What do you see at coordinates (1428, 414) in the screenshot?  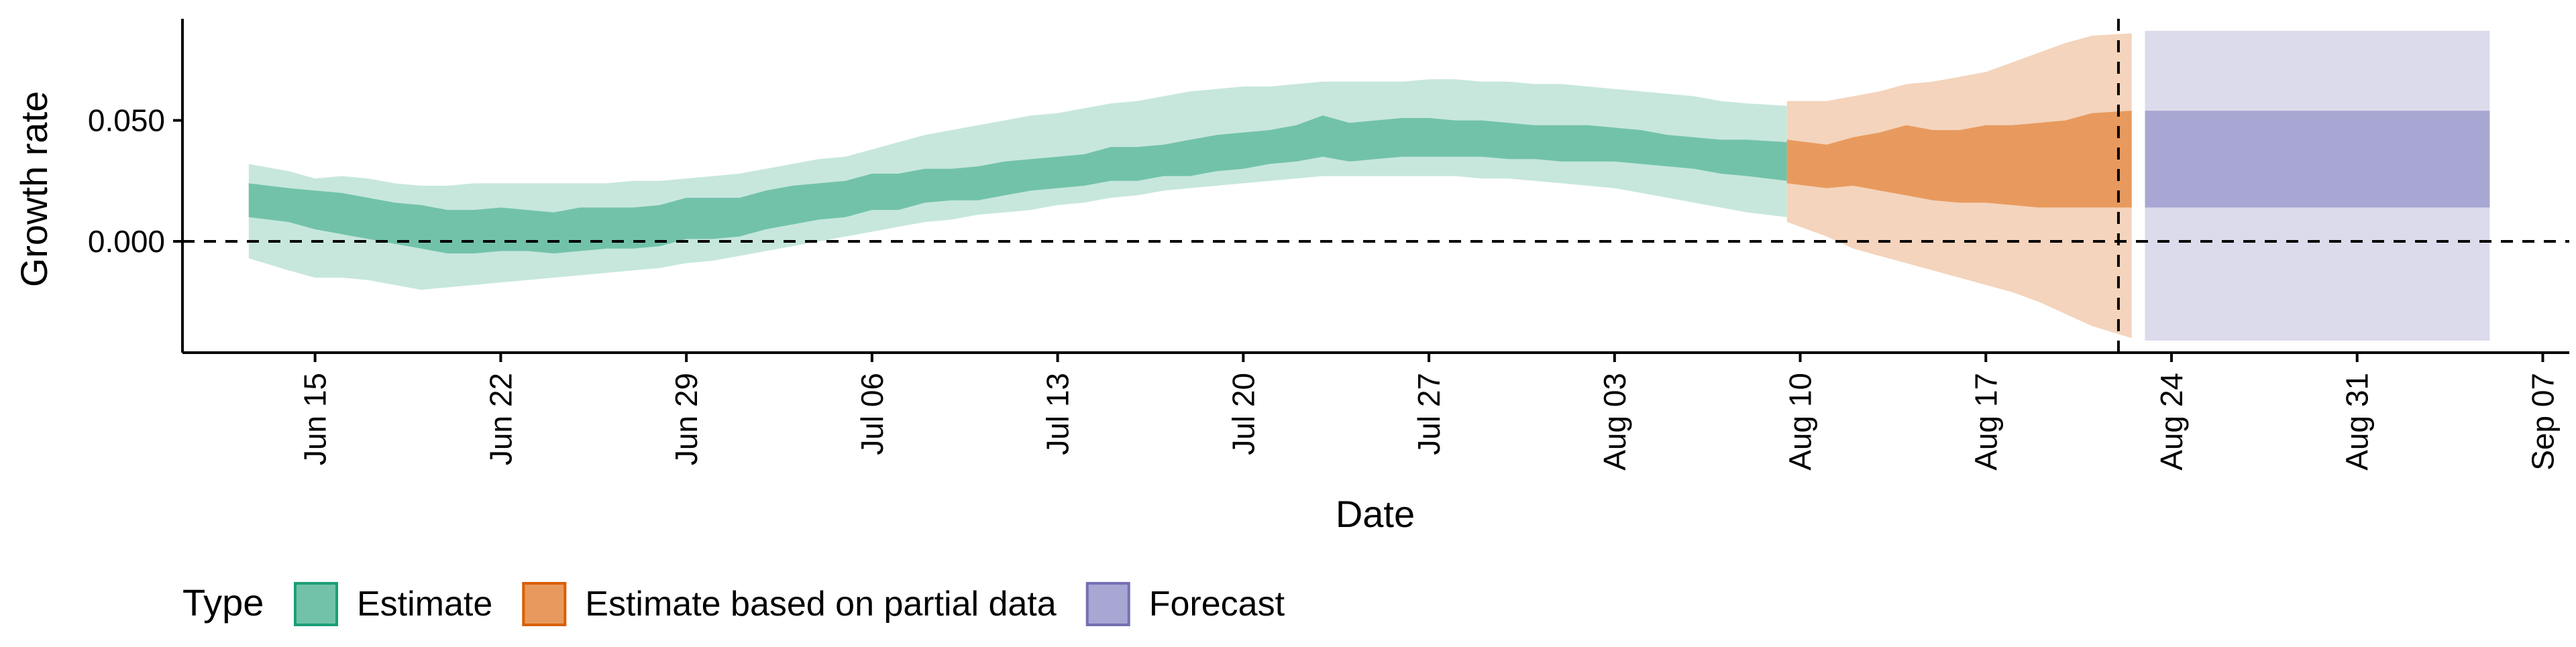 I see `x-tick-label: Jul 27` at bounding box center [1428, 414].